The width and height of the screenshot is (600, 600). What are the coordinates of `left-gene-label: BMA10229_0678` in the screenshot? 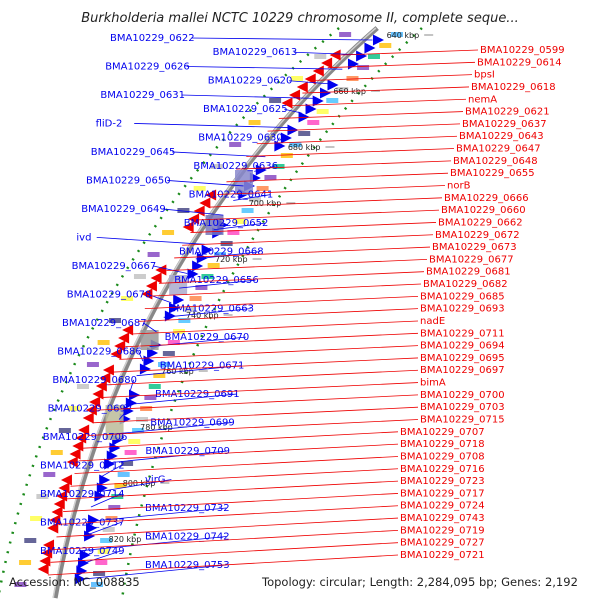 It's located at (109, 294).